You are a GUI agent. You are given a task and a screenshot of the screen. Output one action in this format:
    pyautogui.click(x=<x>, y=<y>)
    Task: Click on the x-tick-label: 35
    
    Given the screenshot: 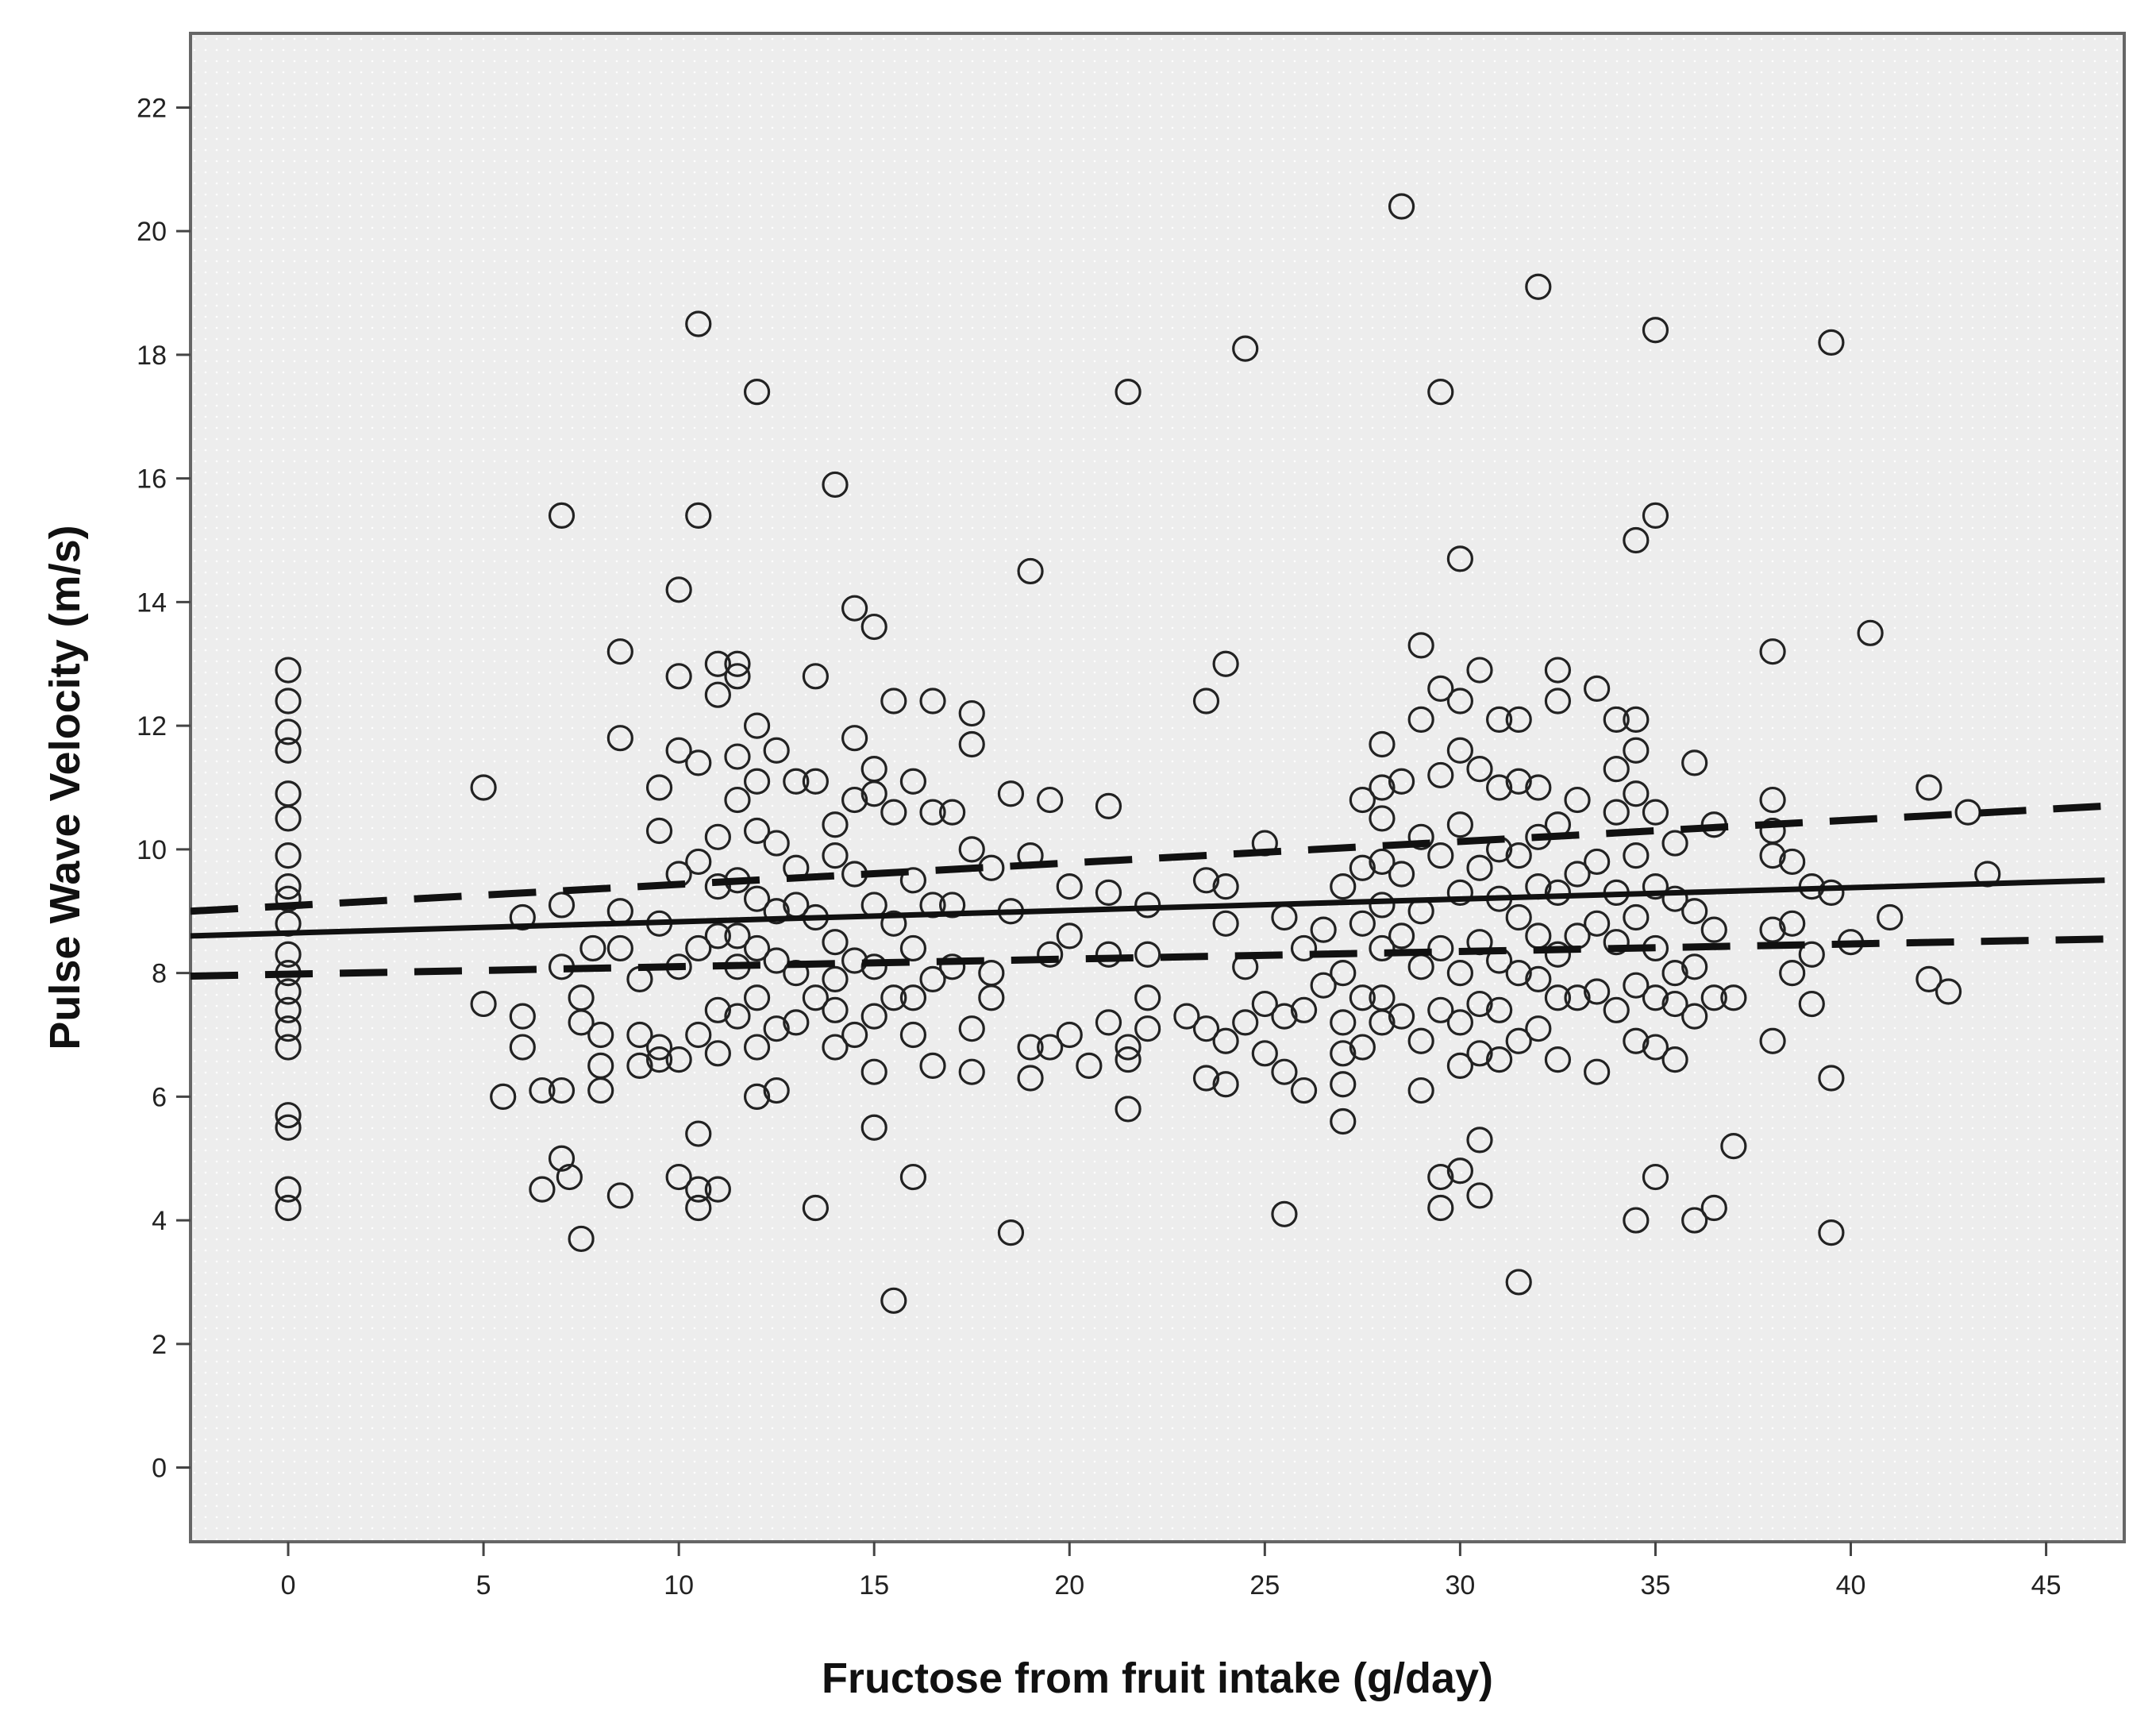 What is the action you would take?
    pyautogui.click(x=1656, y=1585)
    